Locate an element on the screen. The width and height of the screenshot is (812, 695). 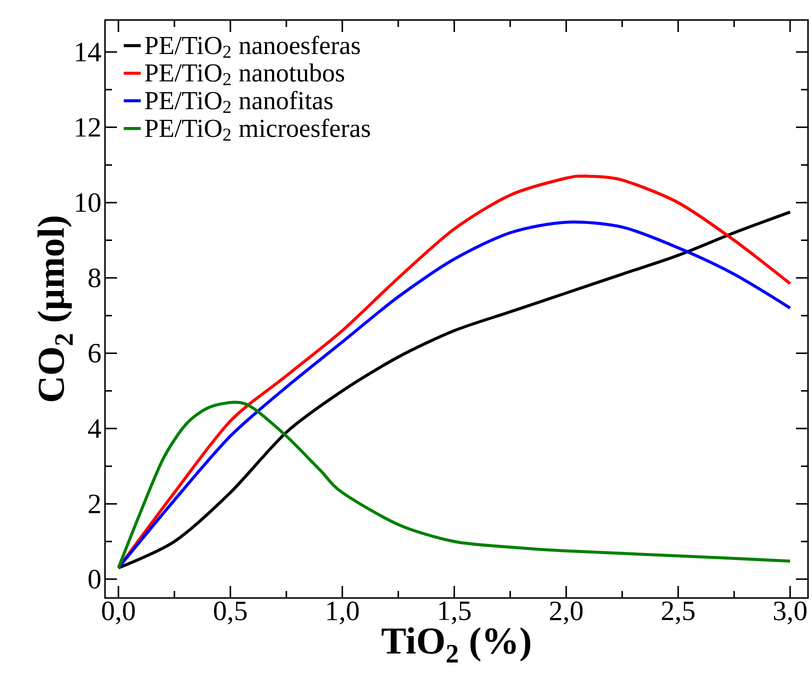
y-tick-label: 10 is located at coordinates (88, 202).